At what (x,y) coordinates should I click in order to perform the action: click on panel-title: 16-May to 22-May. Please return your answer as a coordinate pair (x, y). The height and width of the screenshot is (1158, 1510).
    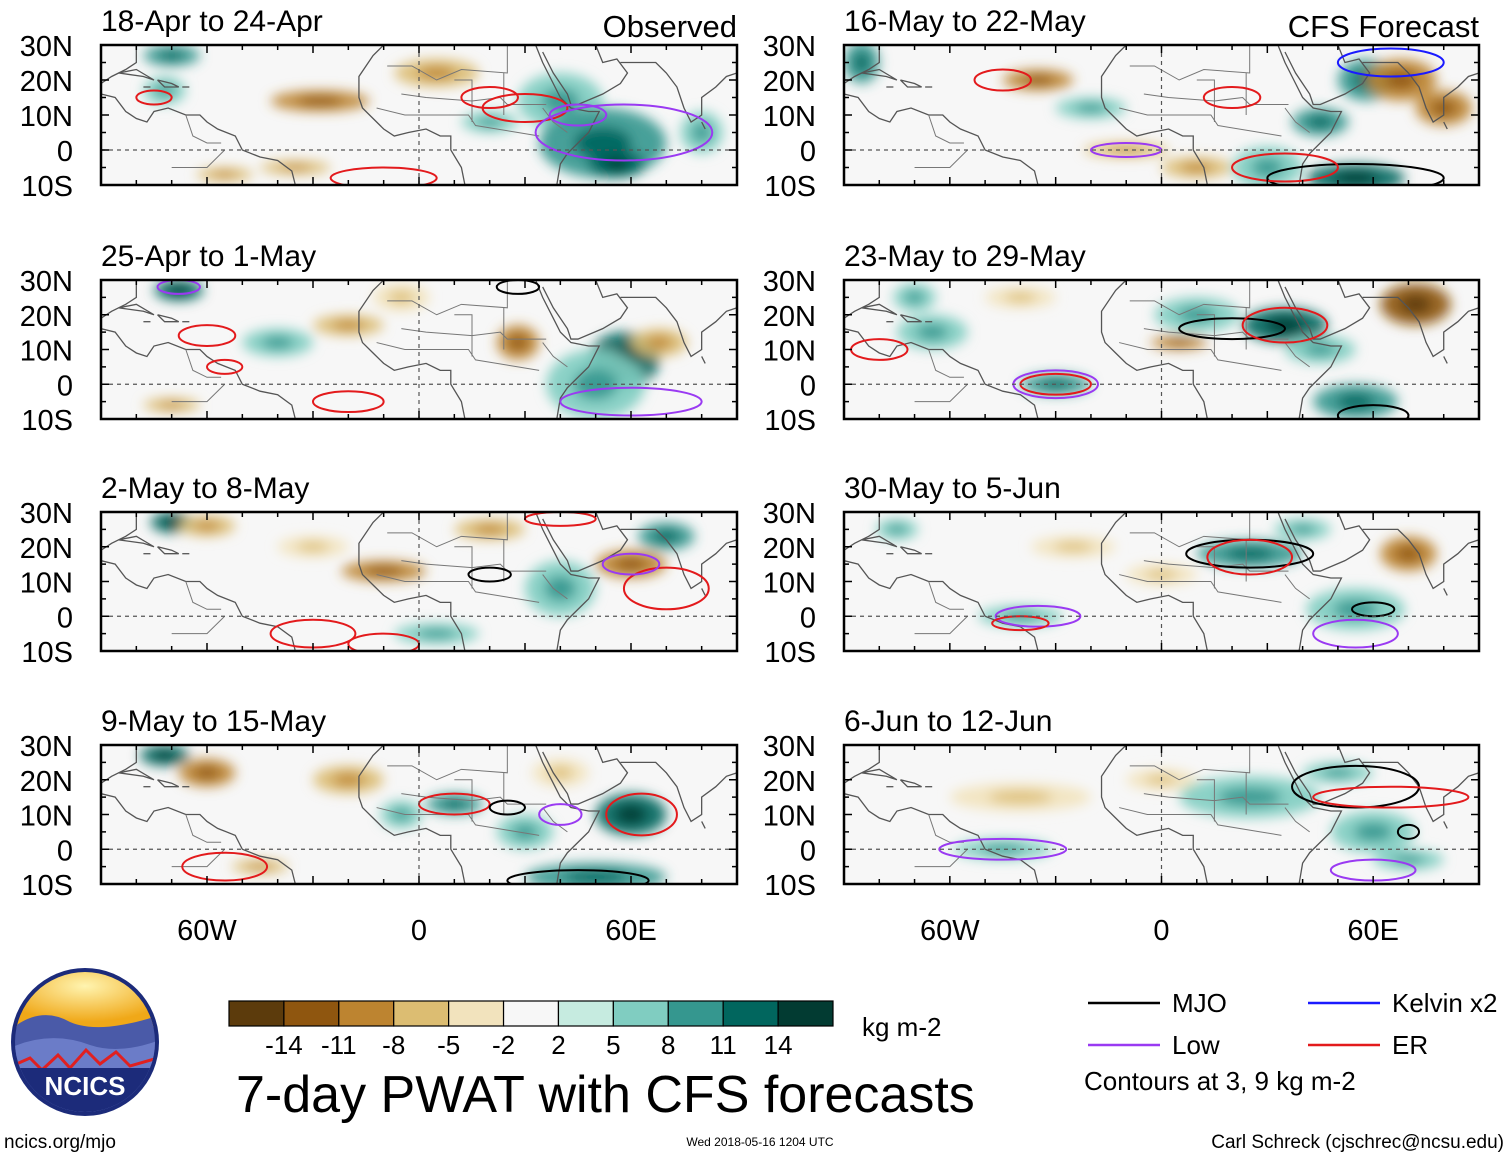
    Looking at the image, I should click on (965, 21).